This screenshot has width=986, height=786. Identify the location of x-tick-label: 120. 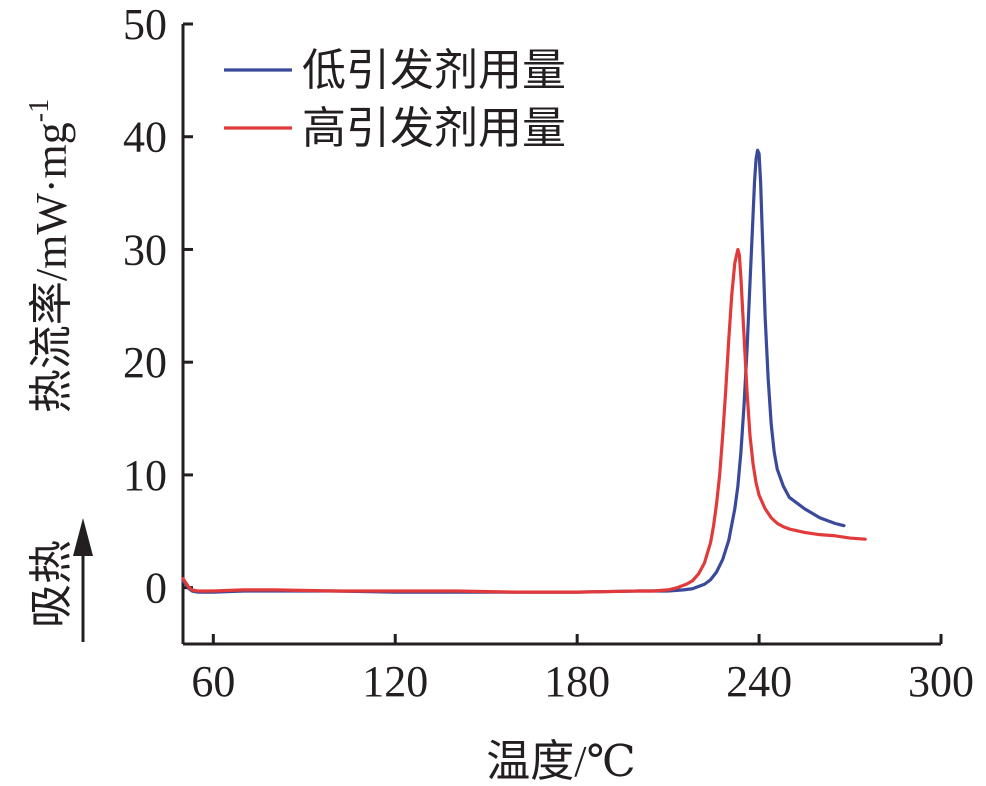
(395, 681).